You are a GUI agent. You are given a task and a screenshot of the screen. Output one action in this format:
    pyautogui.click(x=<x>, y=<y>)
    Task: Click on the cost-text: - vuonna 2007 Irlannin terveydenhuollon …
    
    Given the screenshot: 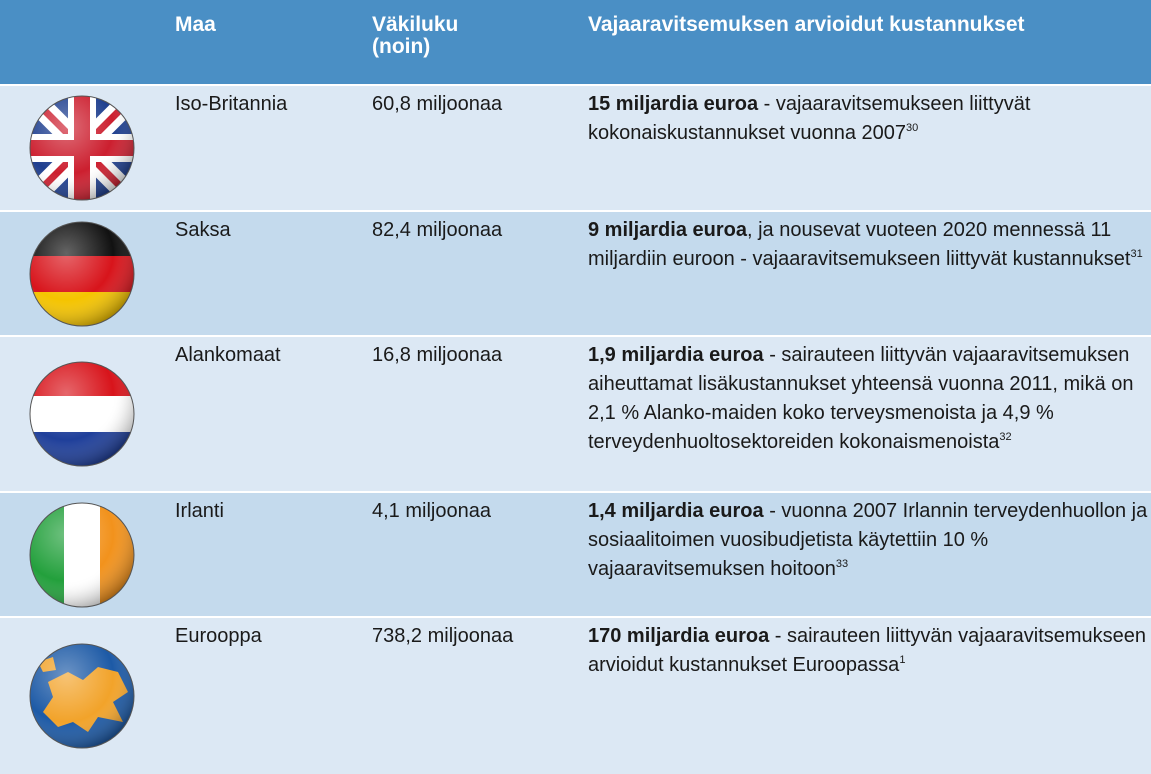 What is the action you would take?
    pyautogui.click(x=868, y=540)
    